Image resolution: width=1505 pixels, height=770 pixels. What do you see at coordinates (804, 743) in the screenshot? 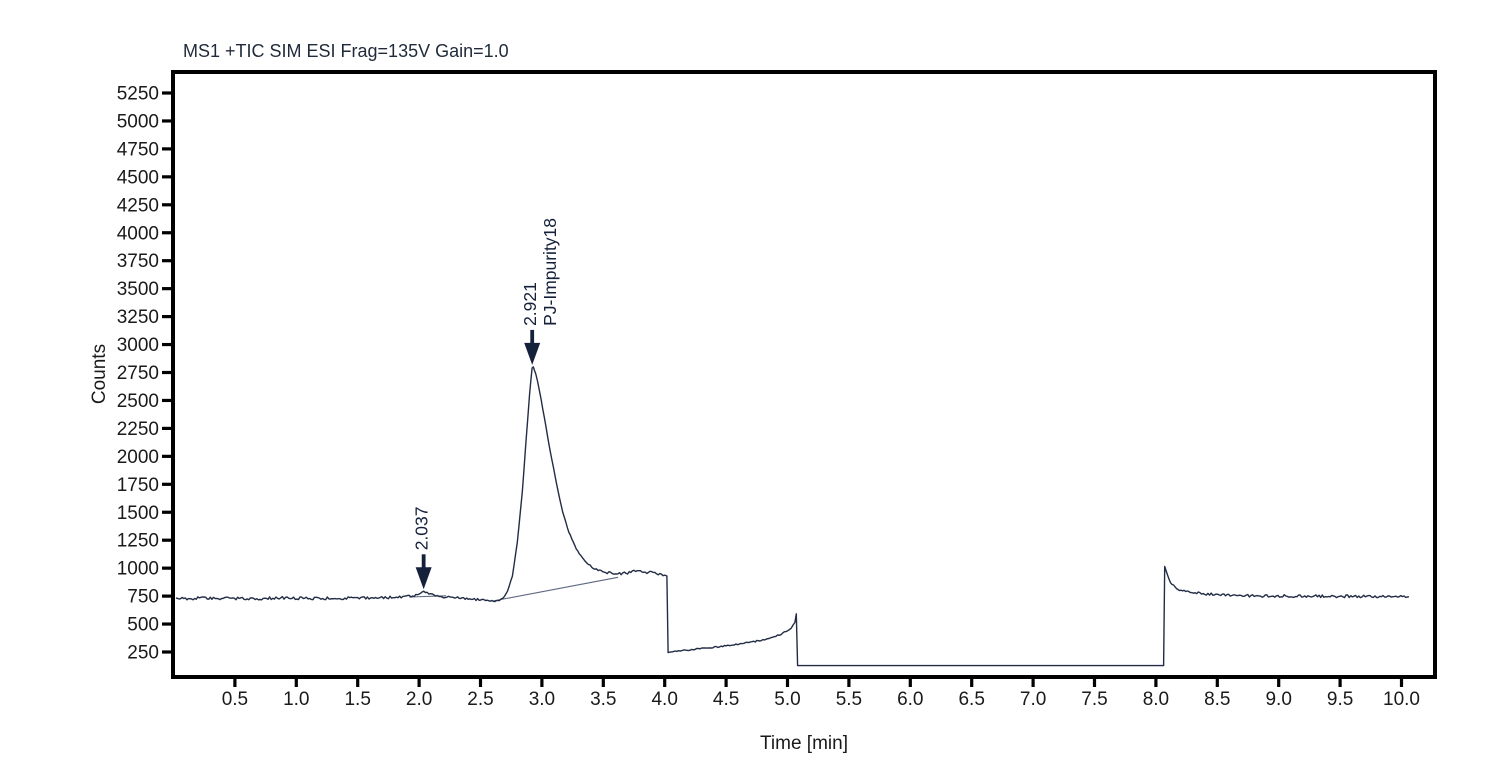
I see `x-axis-title: Time [min]` at bounding box center [804, 743].